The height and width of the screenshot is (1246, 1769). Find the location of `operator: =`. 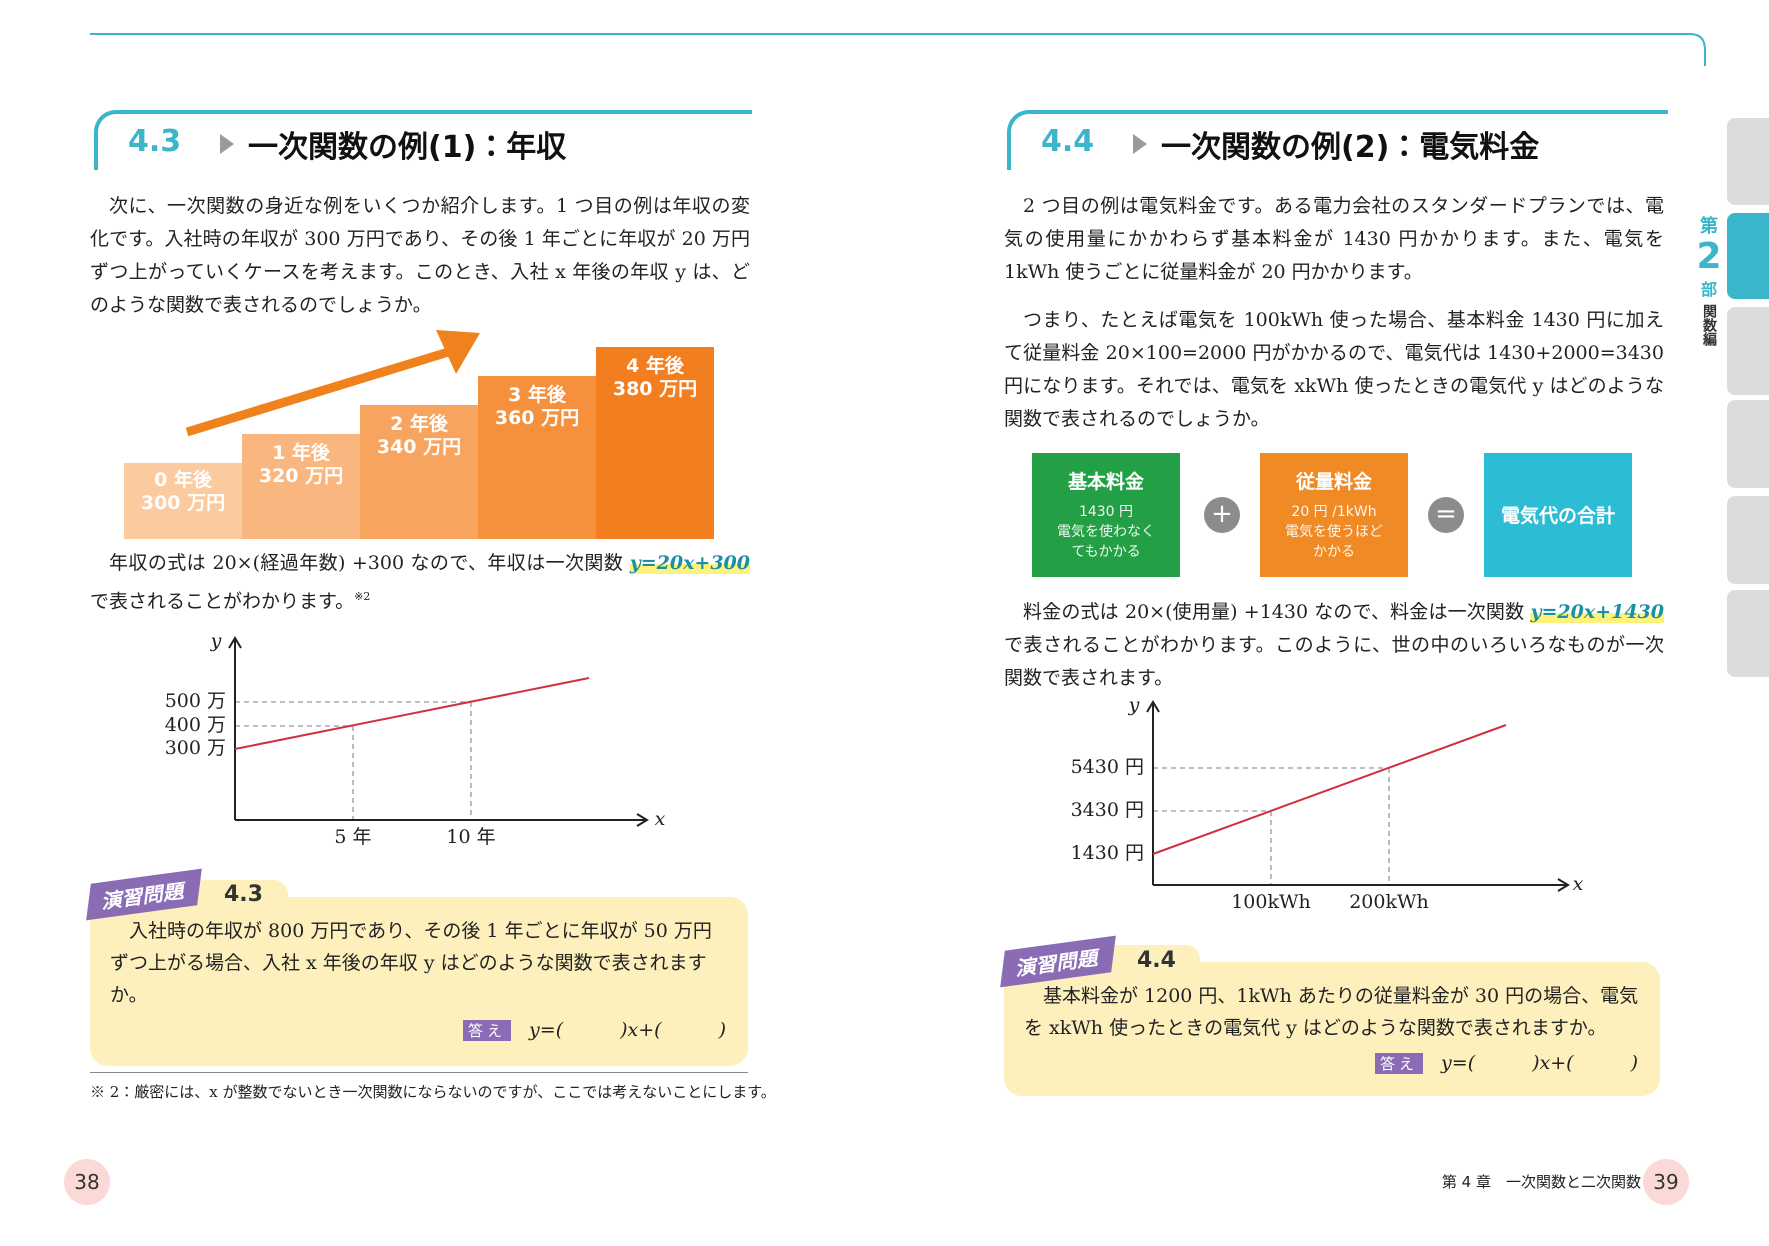

operator: = is located at coordinates (1446, 515).